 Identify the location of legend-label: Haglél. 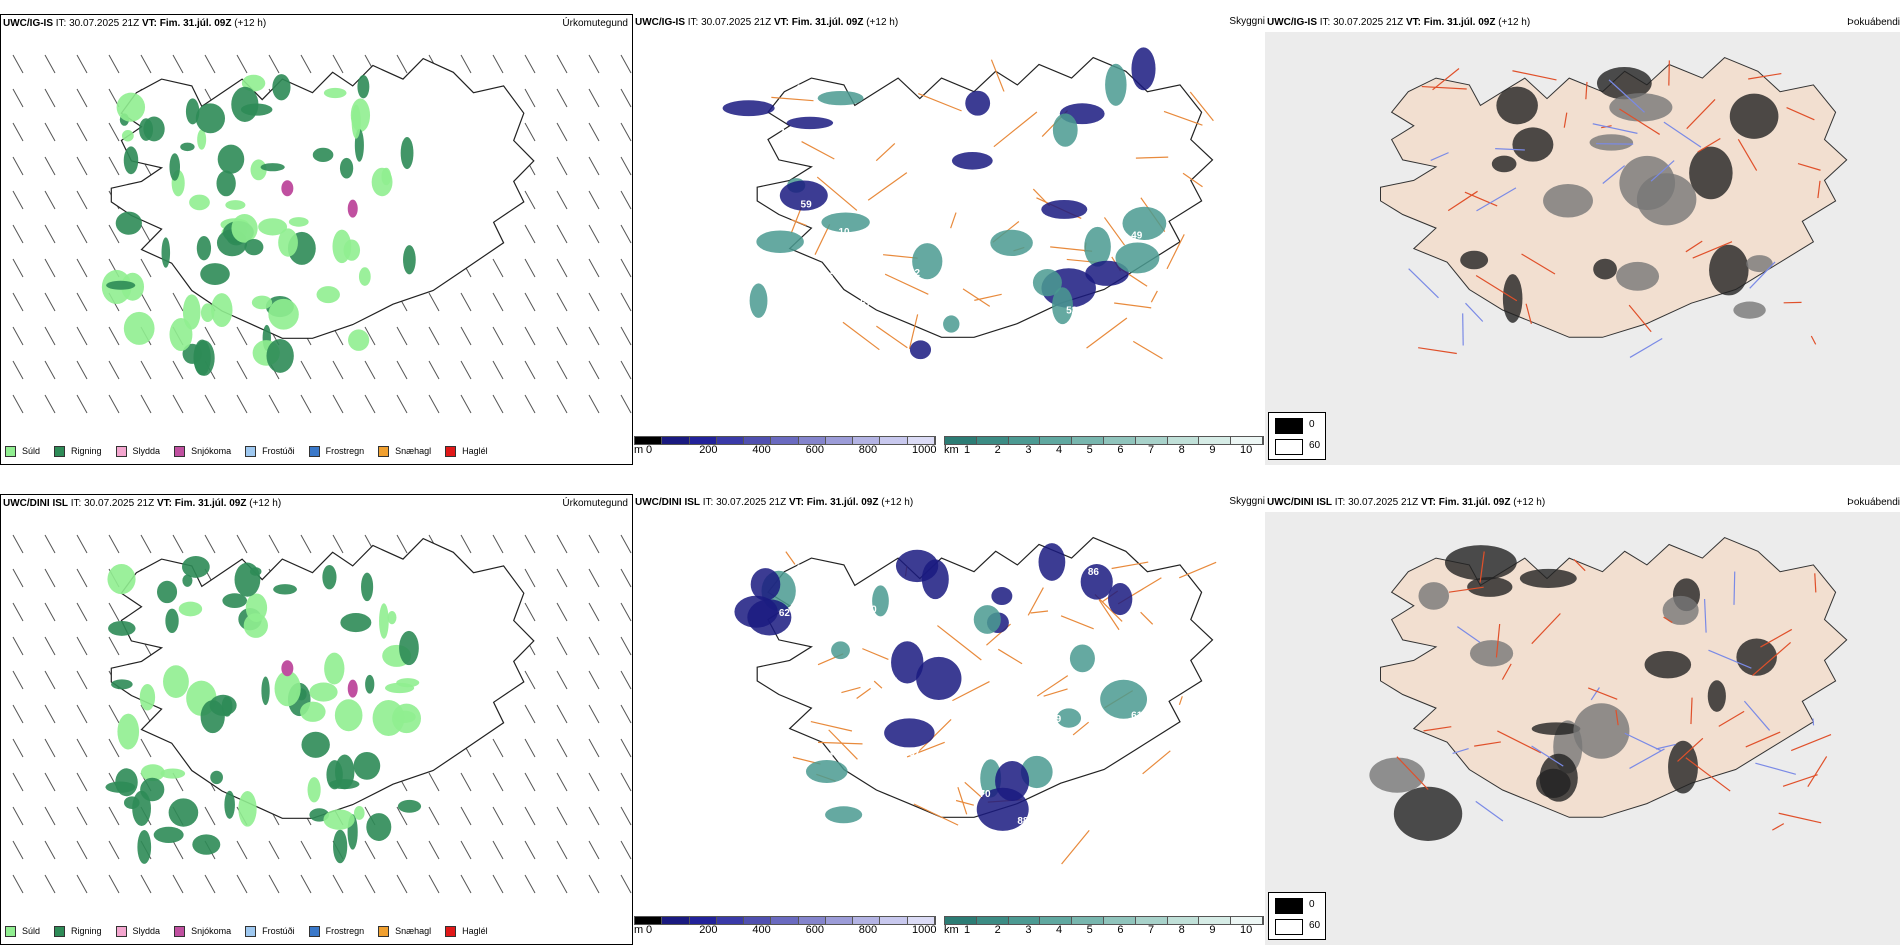
(475, 931).